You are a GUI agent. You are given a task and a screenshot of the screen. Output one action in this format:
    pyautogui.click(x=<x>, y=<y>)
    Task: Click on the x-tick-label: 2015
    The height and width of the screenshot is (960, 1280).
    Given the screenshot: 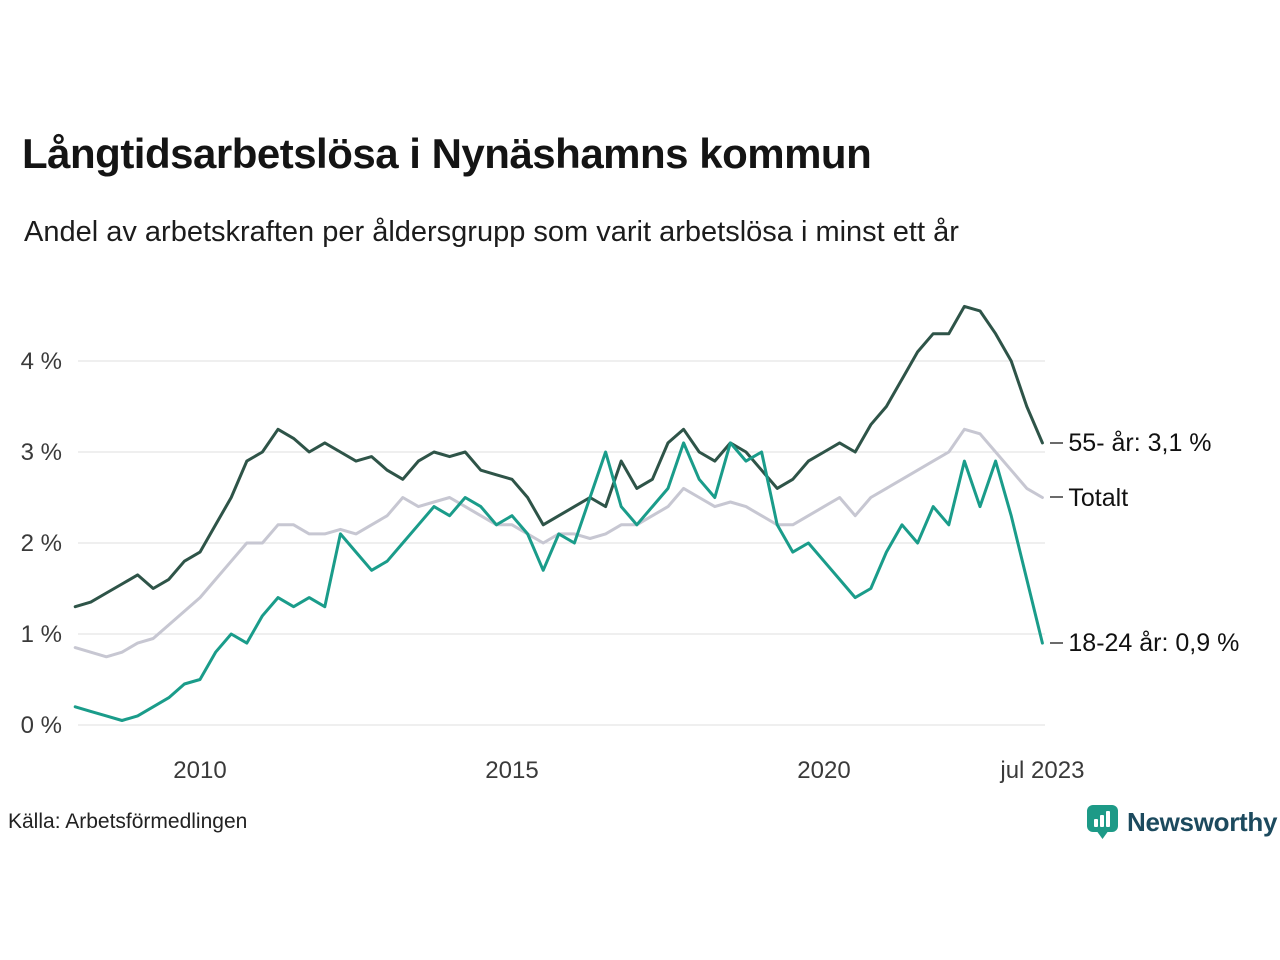 What is the action you would take?
    pyautogui.click(x=511, y=770)
    